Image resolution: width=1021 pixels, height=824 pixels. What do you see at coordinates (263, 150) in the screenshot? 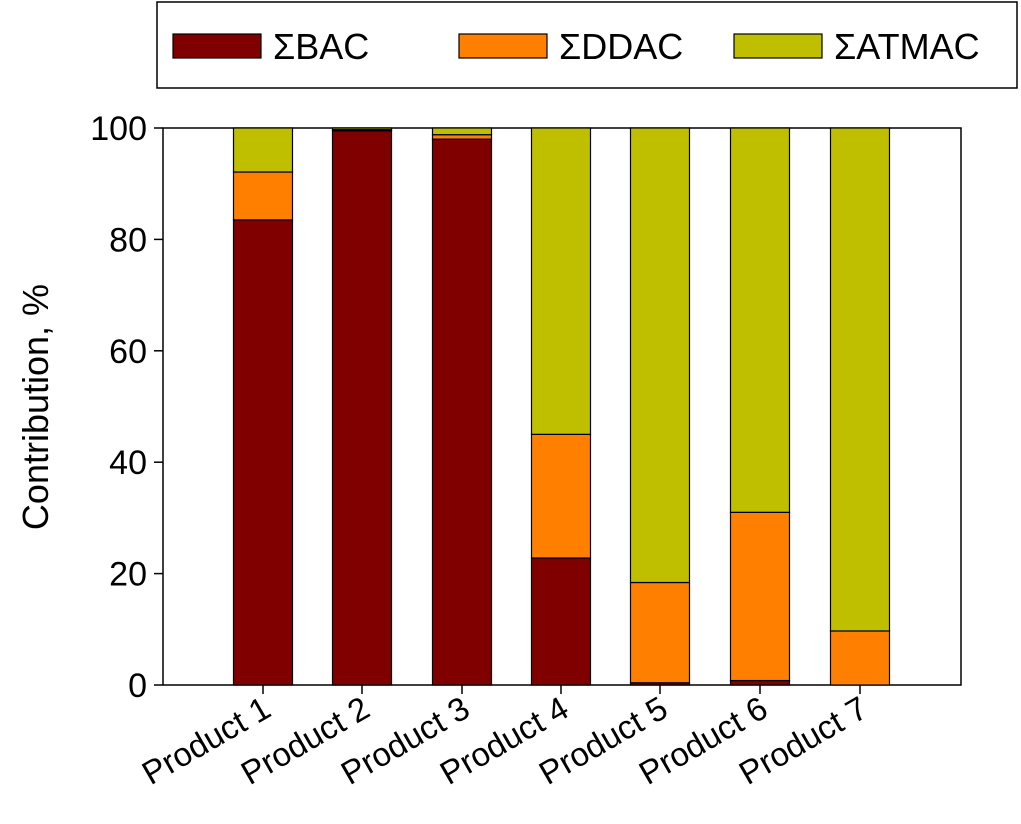
I see `bar-product-1-sum-atmac` at bounding box center [263, 150].